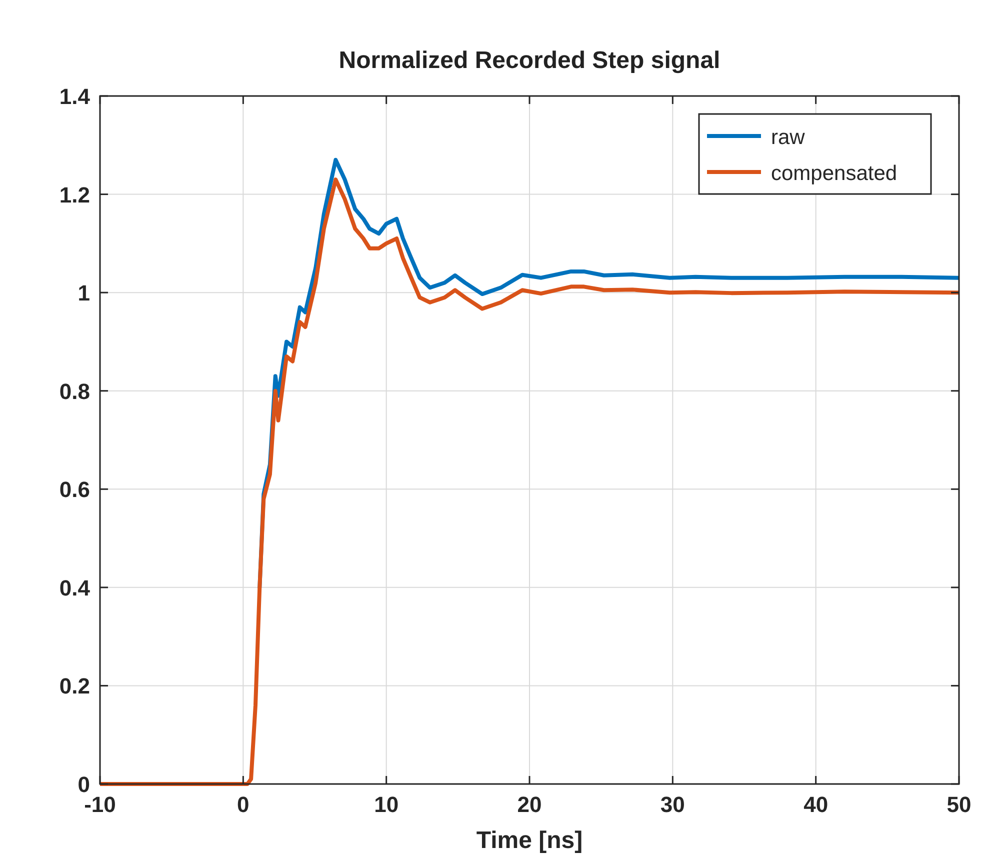 The height and width of the screenshot is (864, 991). I want to click on legend-label: raw, so click(788, 137).